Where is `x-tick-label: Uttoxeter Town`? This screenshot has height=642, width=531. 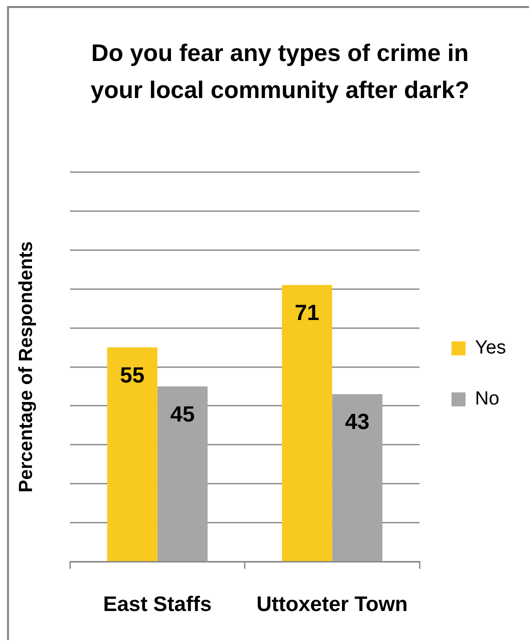 x-tick-label: Uttoxeter Town is located at coordinates (332, 604).